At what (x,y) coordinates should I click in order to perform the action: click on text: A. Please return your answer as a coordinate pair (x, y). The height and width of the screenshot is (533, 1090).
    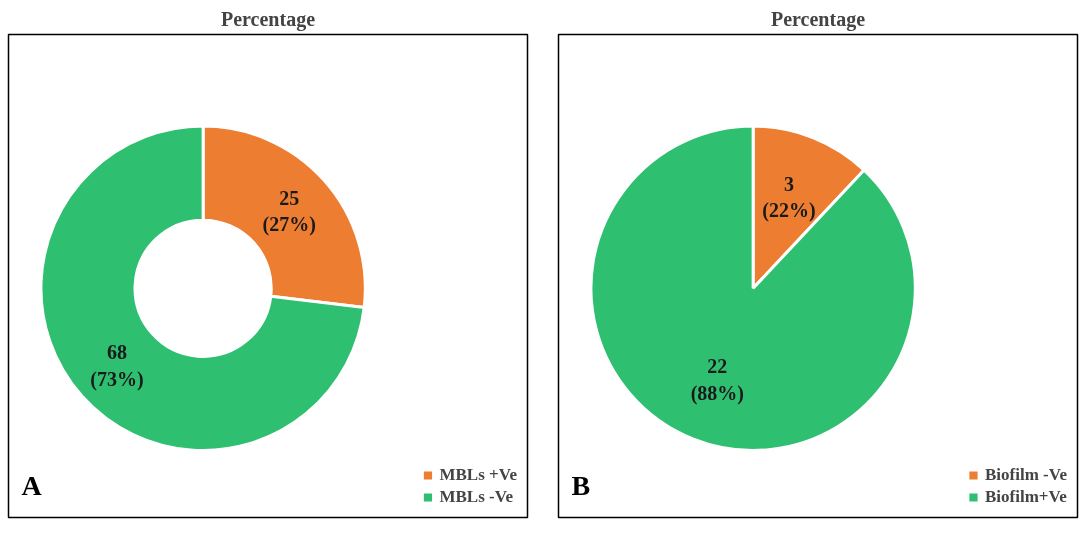
    Looking at the image, I should click on (32, 486).